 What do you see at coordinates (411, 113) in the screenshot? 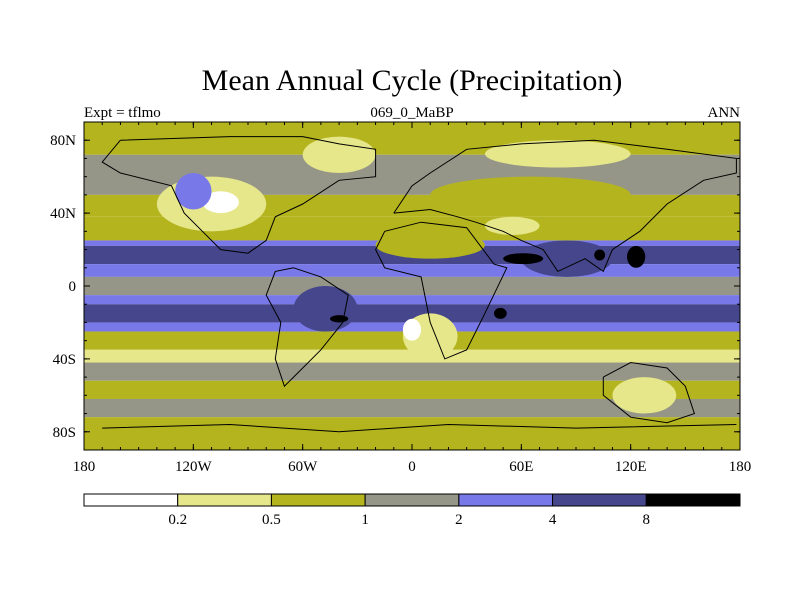
I see `subtitle-center: 069_0_MaBP` at bounding box center [411, 113].